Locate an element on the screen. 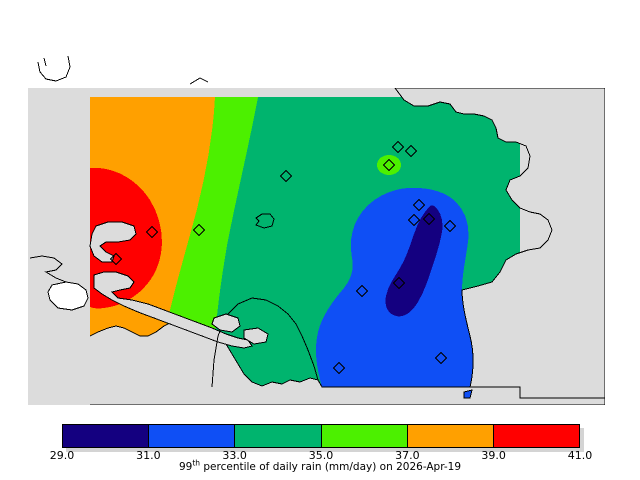  coast-fragments-topleft is located at coordinates (123, 70).